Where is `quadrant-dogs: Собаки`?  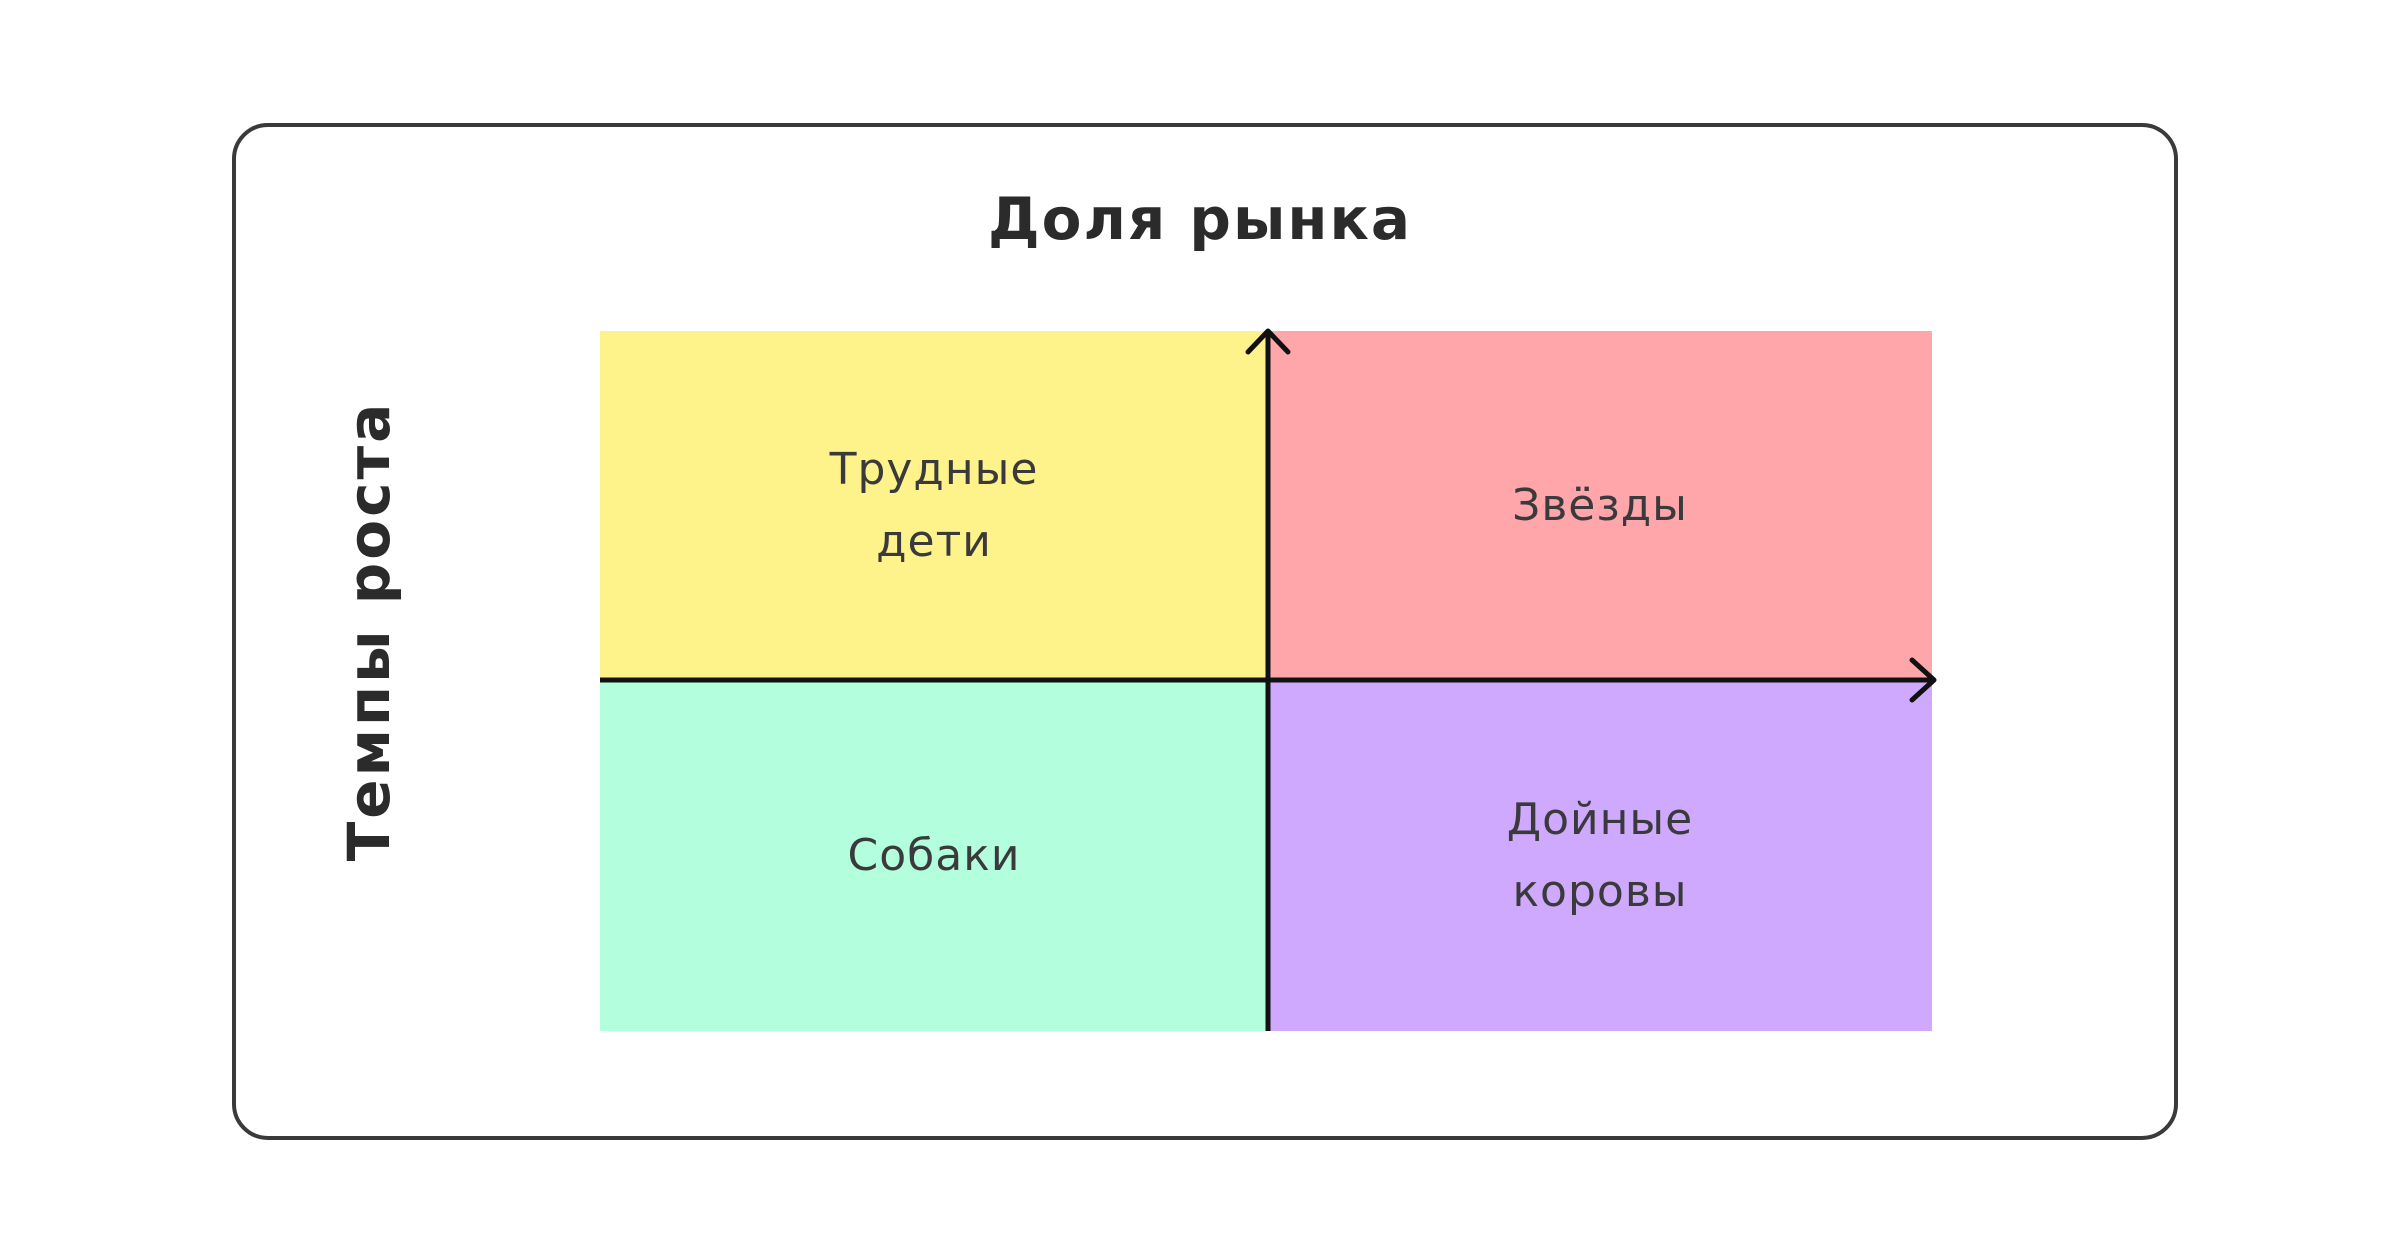
quadrant-dogs: Собаки is located at coordinates (934, 855).